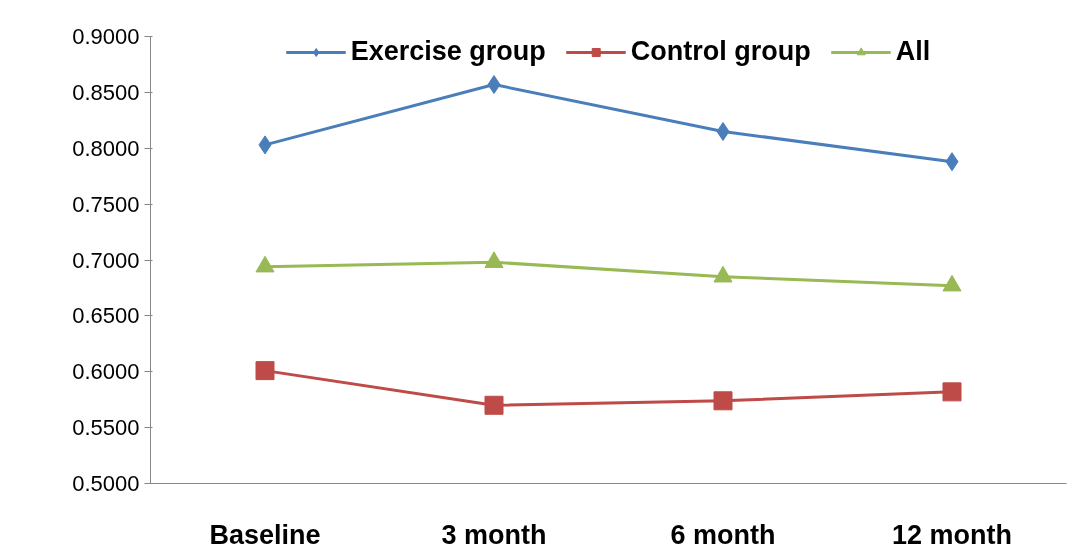 The width and height of the screenshot is (1072, 552). Describe the element at coordinates (106, 204) in the screenshot. I see `y-tick-label: 0.7500` at that location.